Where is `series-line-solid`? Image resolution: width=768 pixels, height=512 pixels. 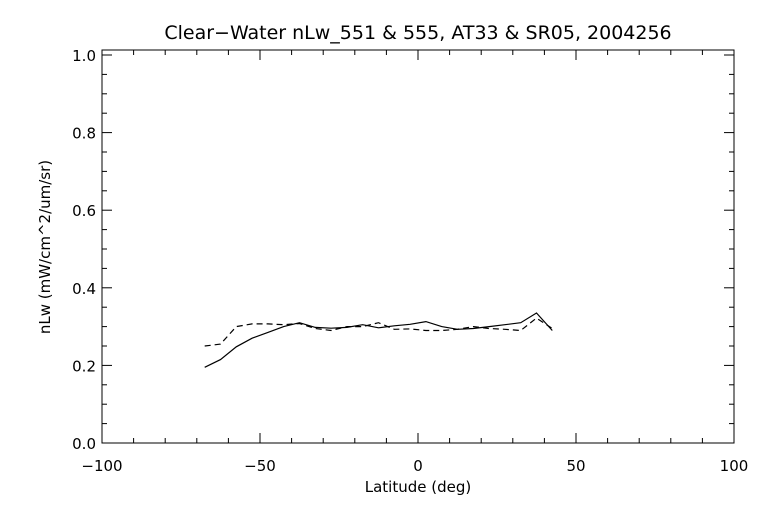
series-line-solid is located at coordinates (378, 340).